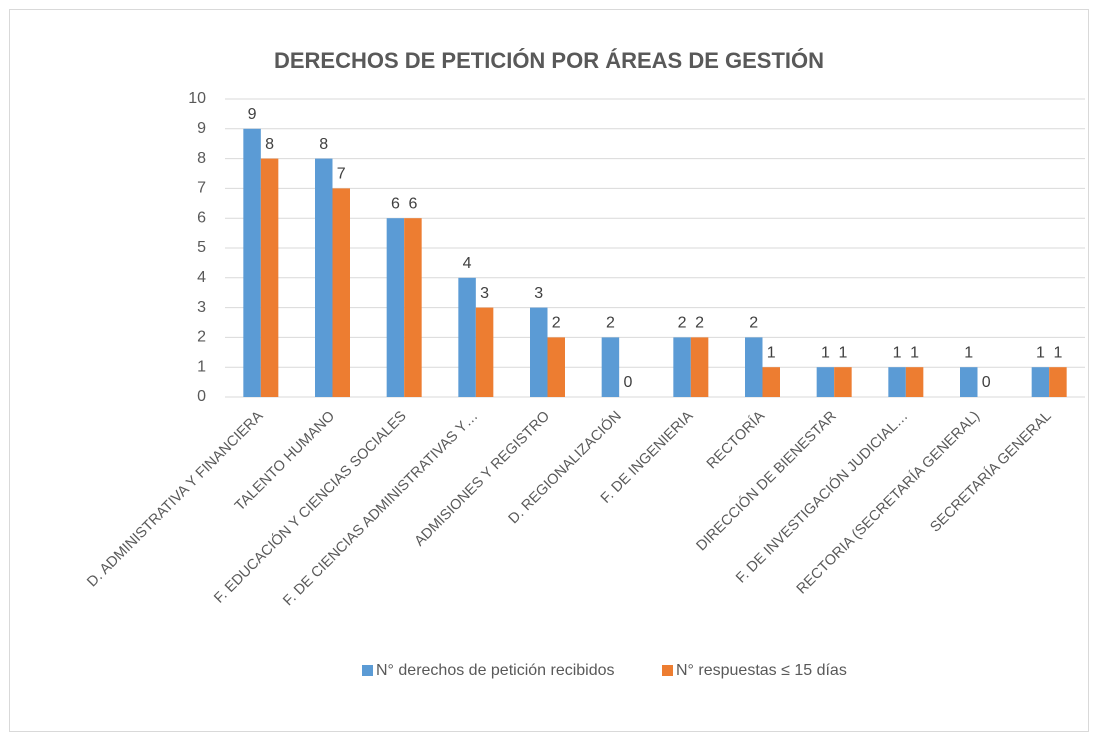 This screenshot has width=1099, height=741. What do you see at coordinates (252, 114) in the screenshot?
I see `data-label: 9` at bounding box center [252, 114].